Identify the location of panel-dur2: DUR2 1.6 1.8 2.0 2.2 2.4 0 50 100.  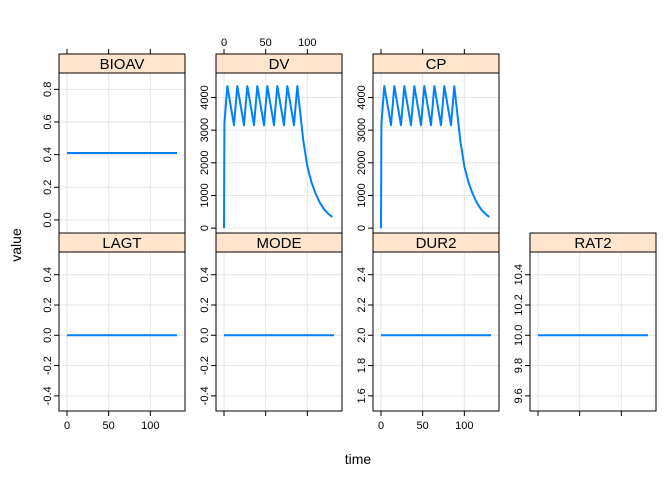
(428, 332).